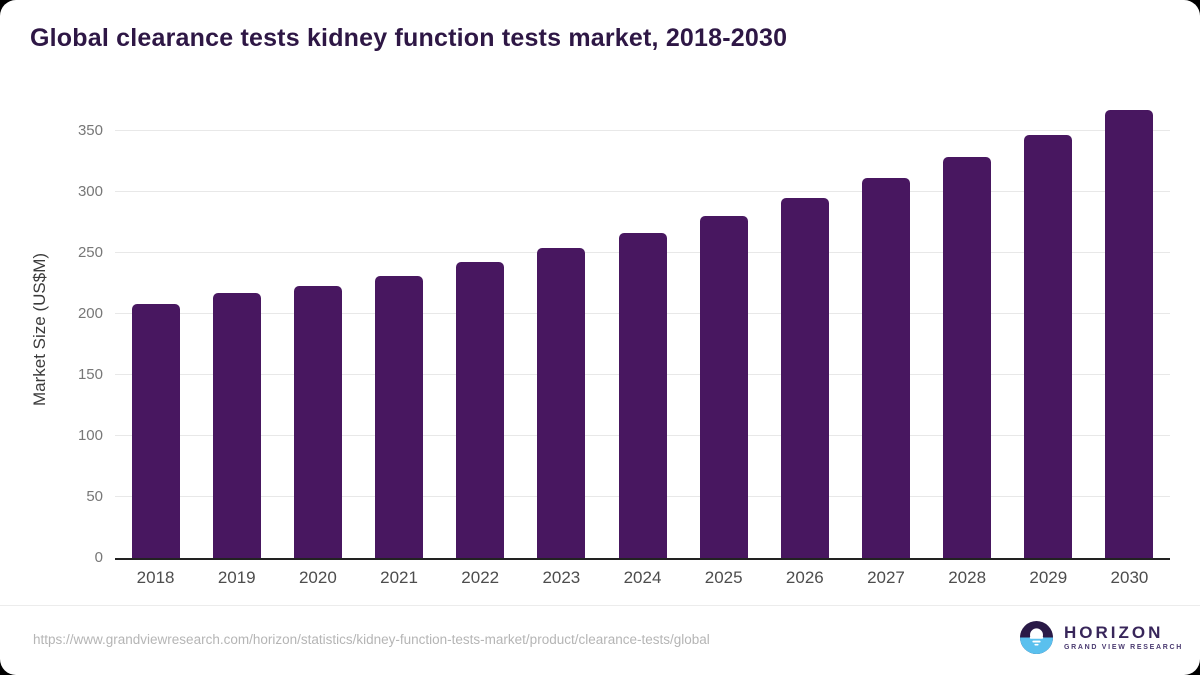  I want to click on brand-name: HORIZON, so click(1114, 632).